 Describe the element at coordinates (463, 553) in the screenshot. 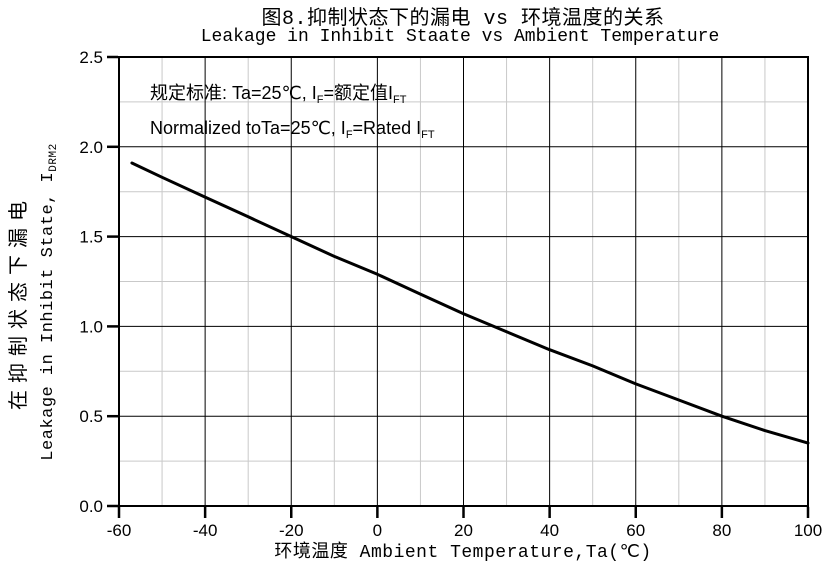

I see `x-axis-label: 环境温度 Ambient Temperature,Ta(℃)` at that location.